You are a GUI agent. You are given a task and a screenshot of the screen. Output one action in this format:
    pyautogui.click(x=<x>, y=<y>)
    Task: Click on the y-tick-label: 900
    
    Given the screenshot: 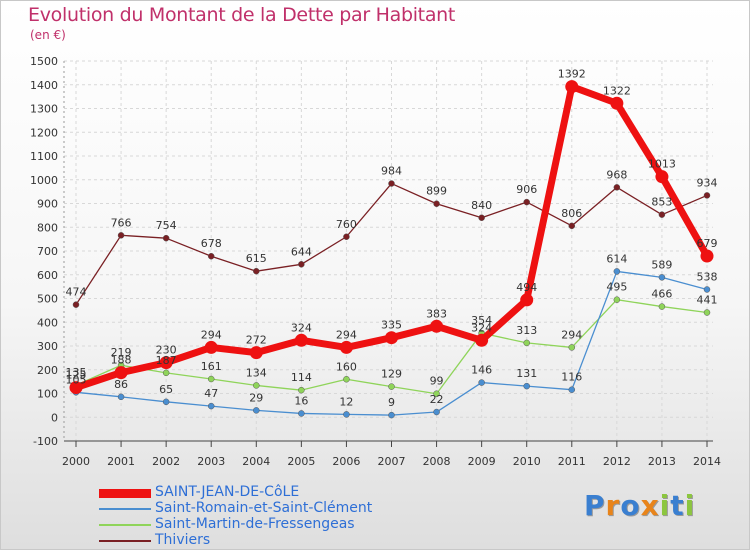 What is the action you would take?
    pyautogui.click(x=47, y=204)
    